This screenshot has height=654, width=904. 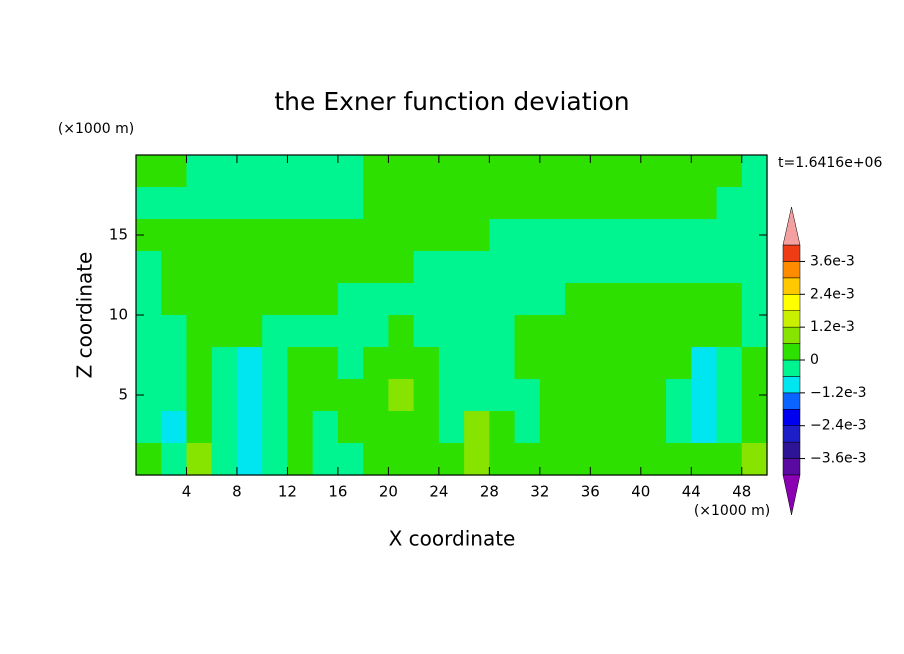 What do you see at coordinates (237, 492) in the screenshot?
I see `x-tick-label: 8` at bounding box center [237, 492].